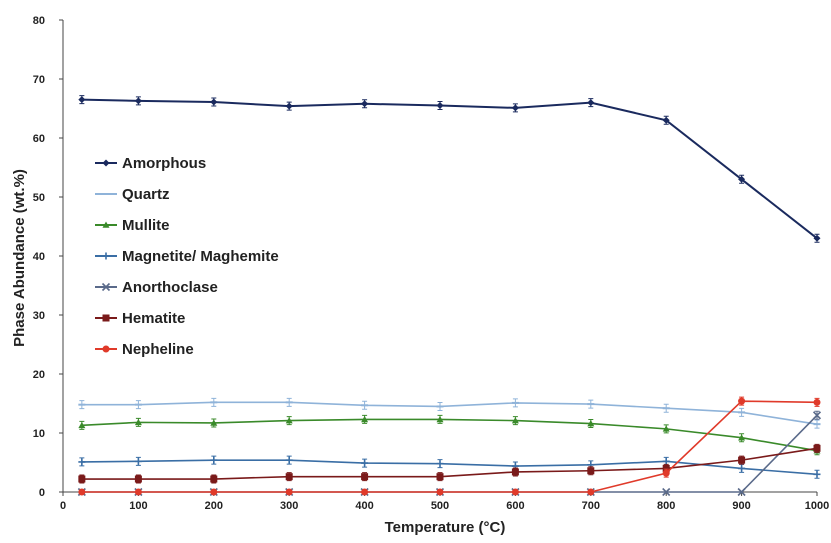 This screenshot has width=831, height=543. What do you see at coordinates (449, 435) in the screenshot?
I see `series-mullite` at bounding box center [449, 435].